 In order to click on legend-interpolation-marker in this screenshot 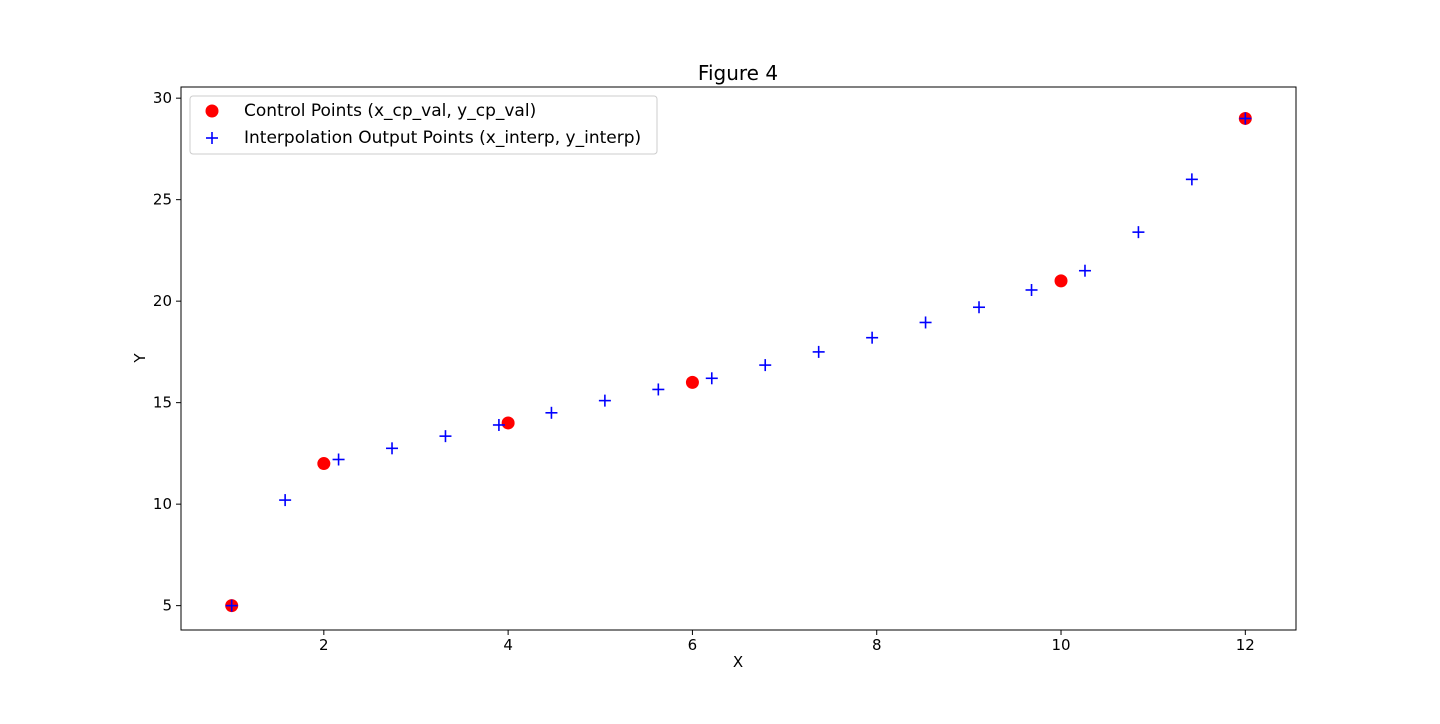, I will do `click(212, 138)`.